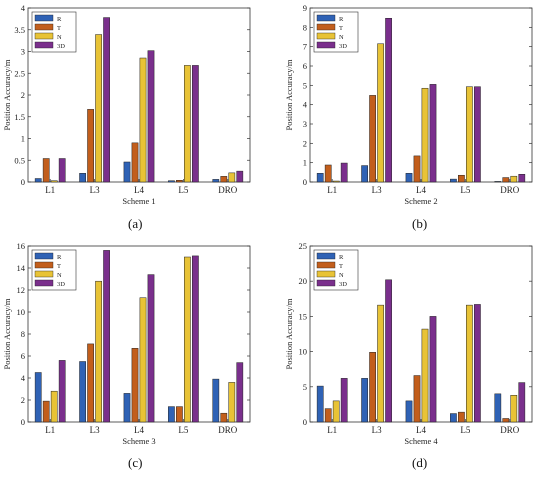 The image size is (550, 478). Describe the element at coordinates (19, 73) in the screenshot. I see `y-tick-label: 2.5` at that location.